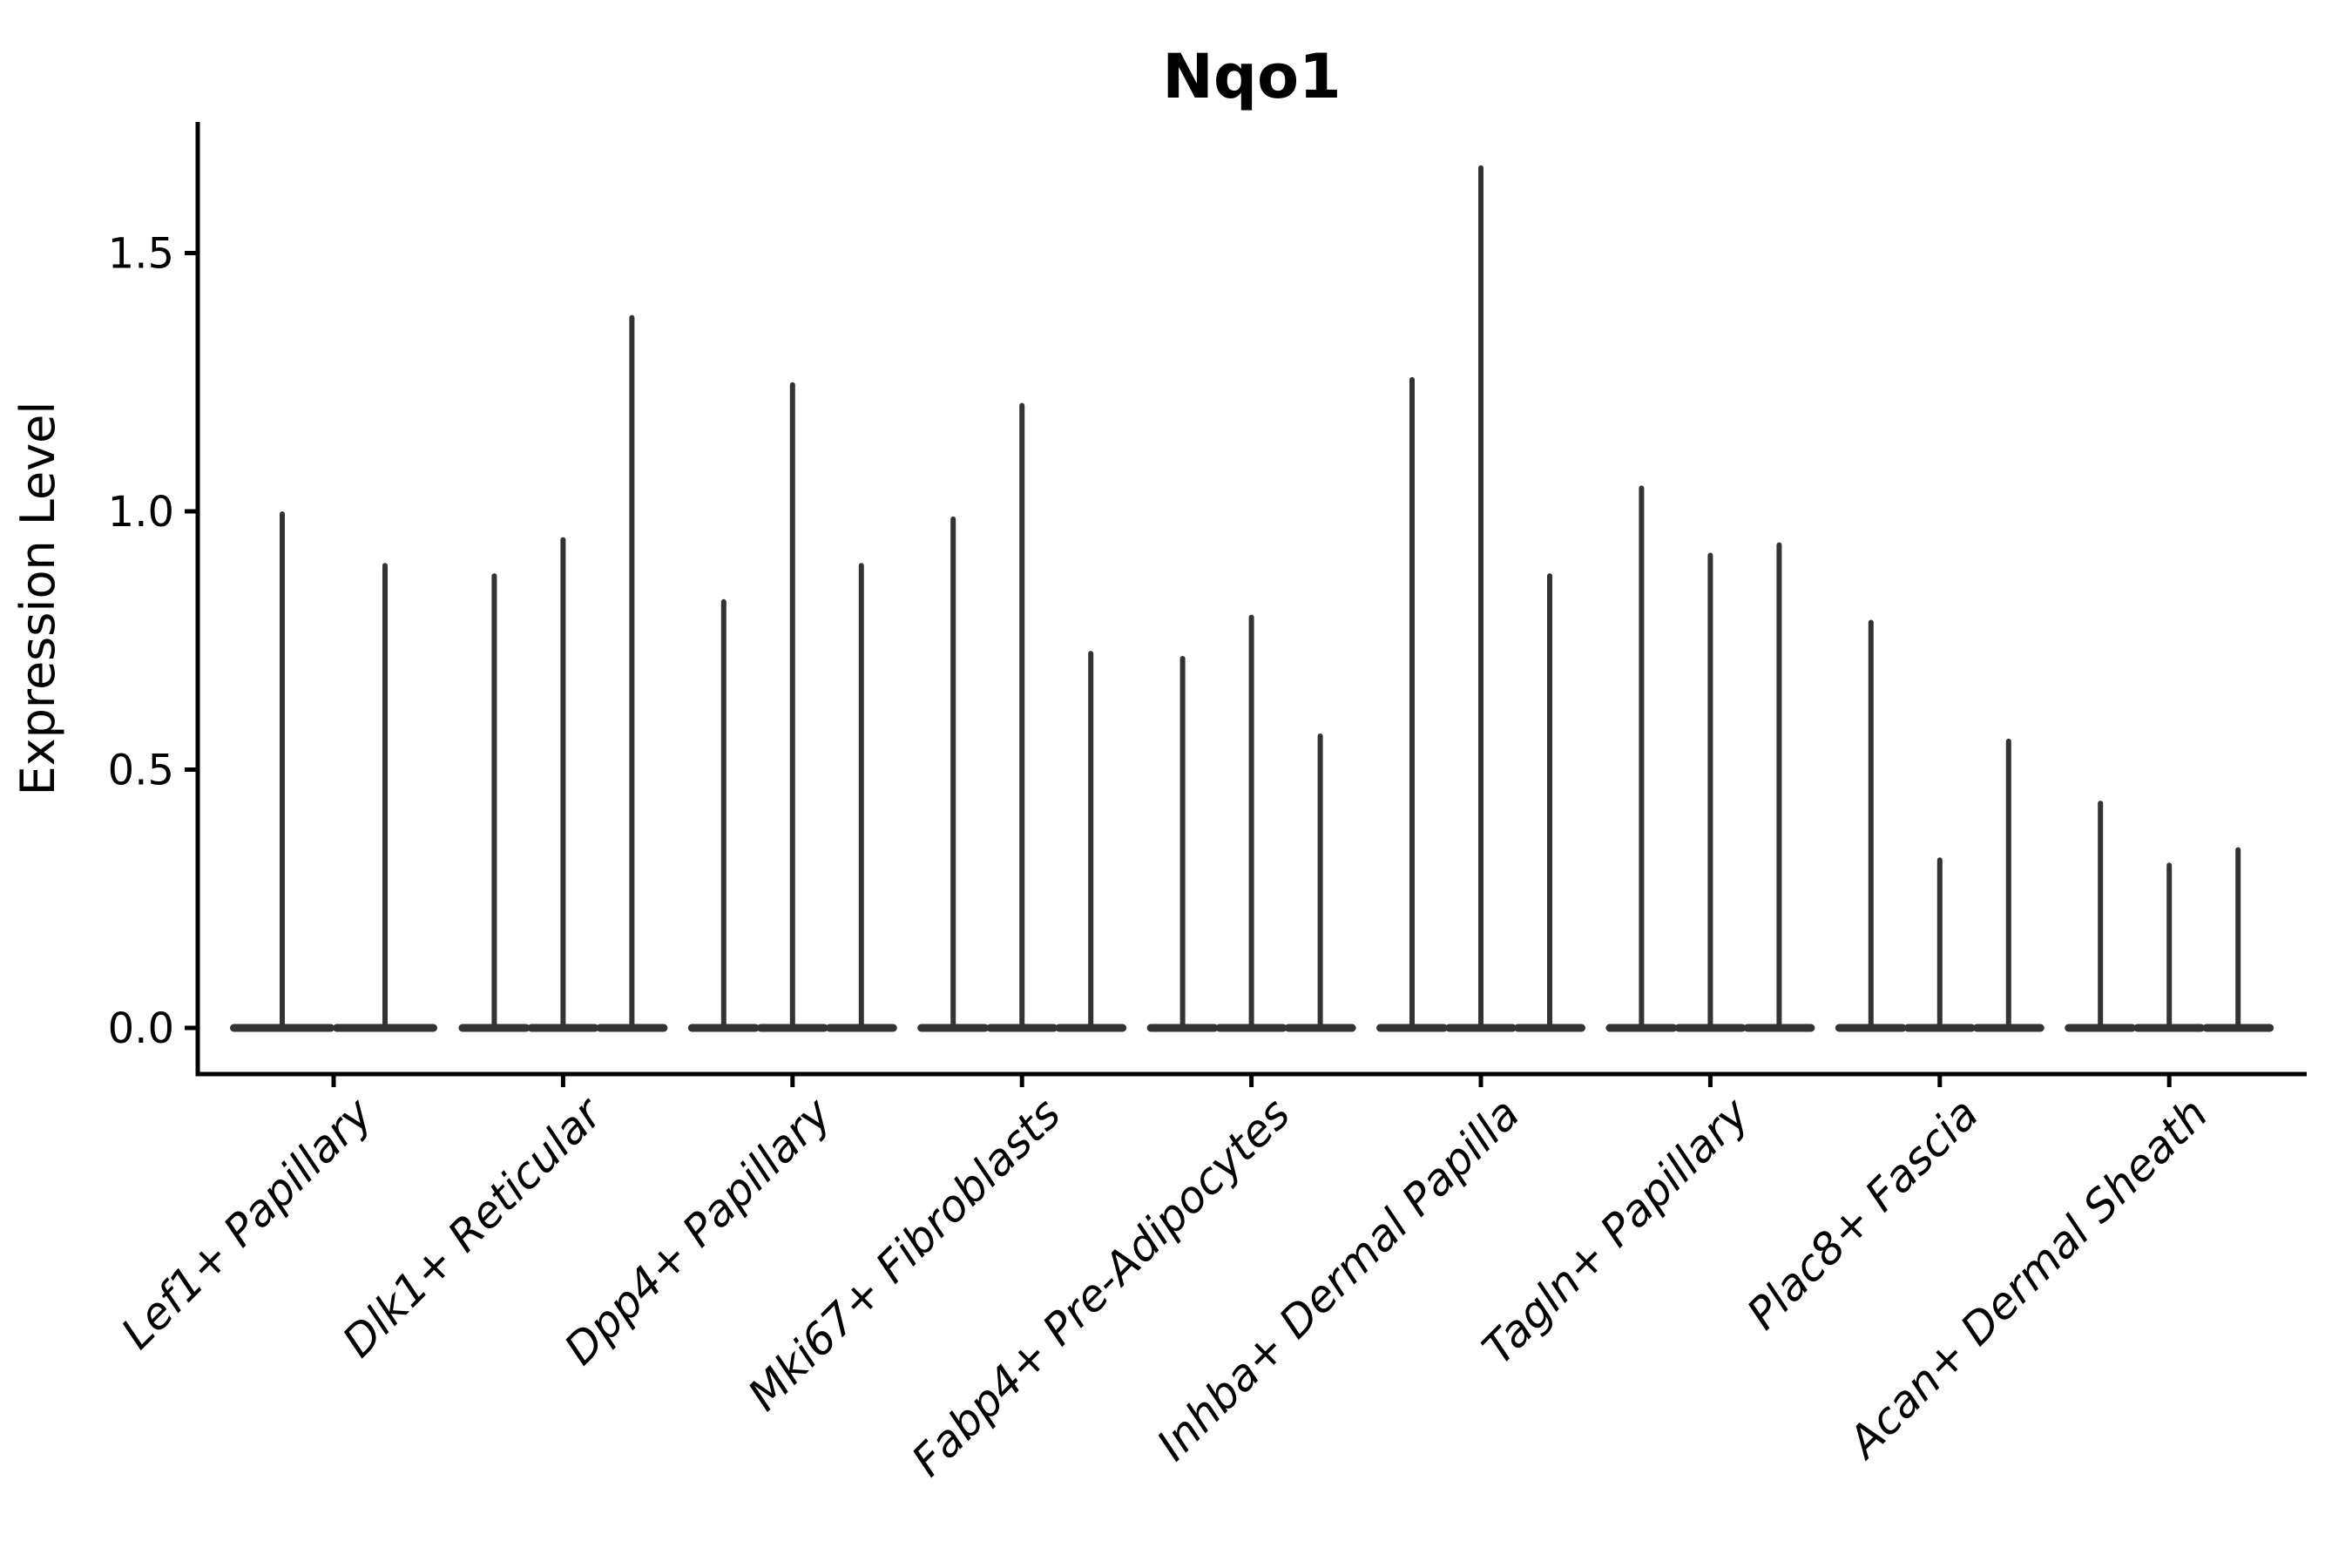  Describe the element at coordinates (141, 512) in the screenshot. I see `y-tick-label: 1.0` at that location.